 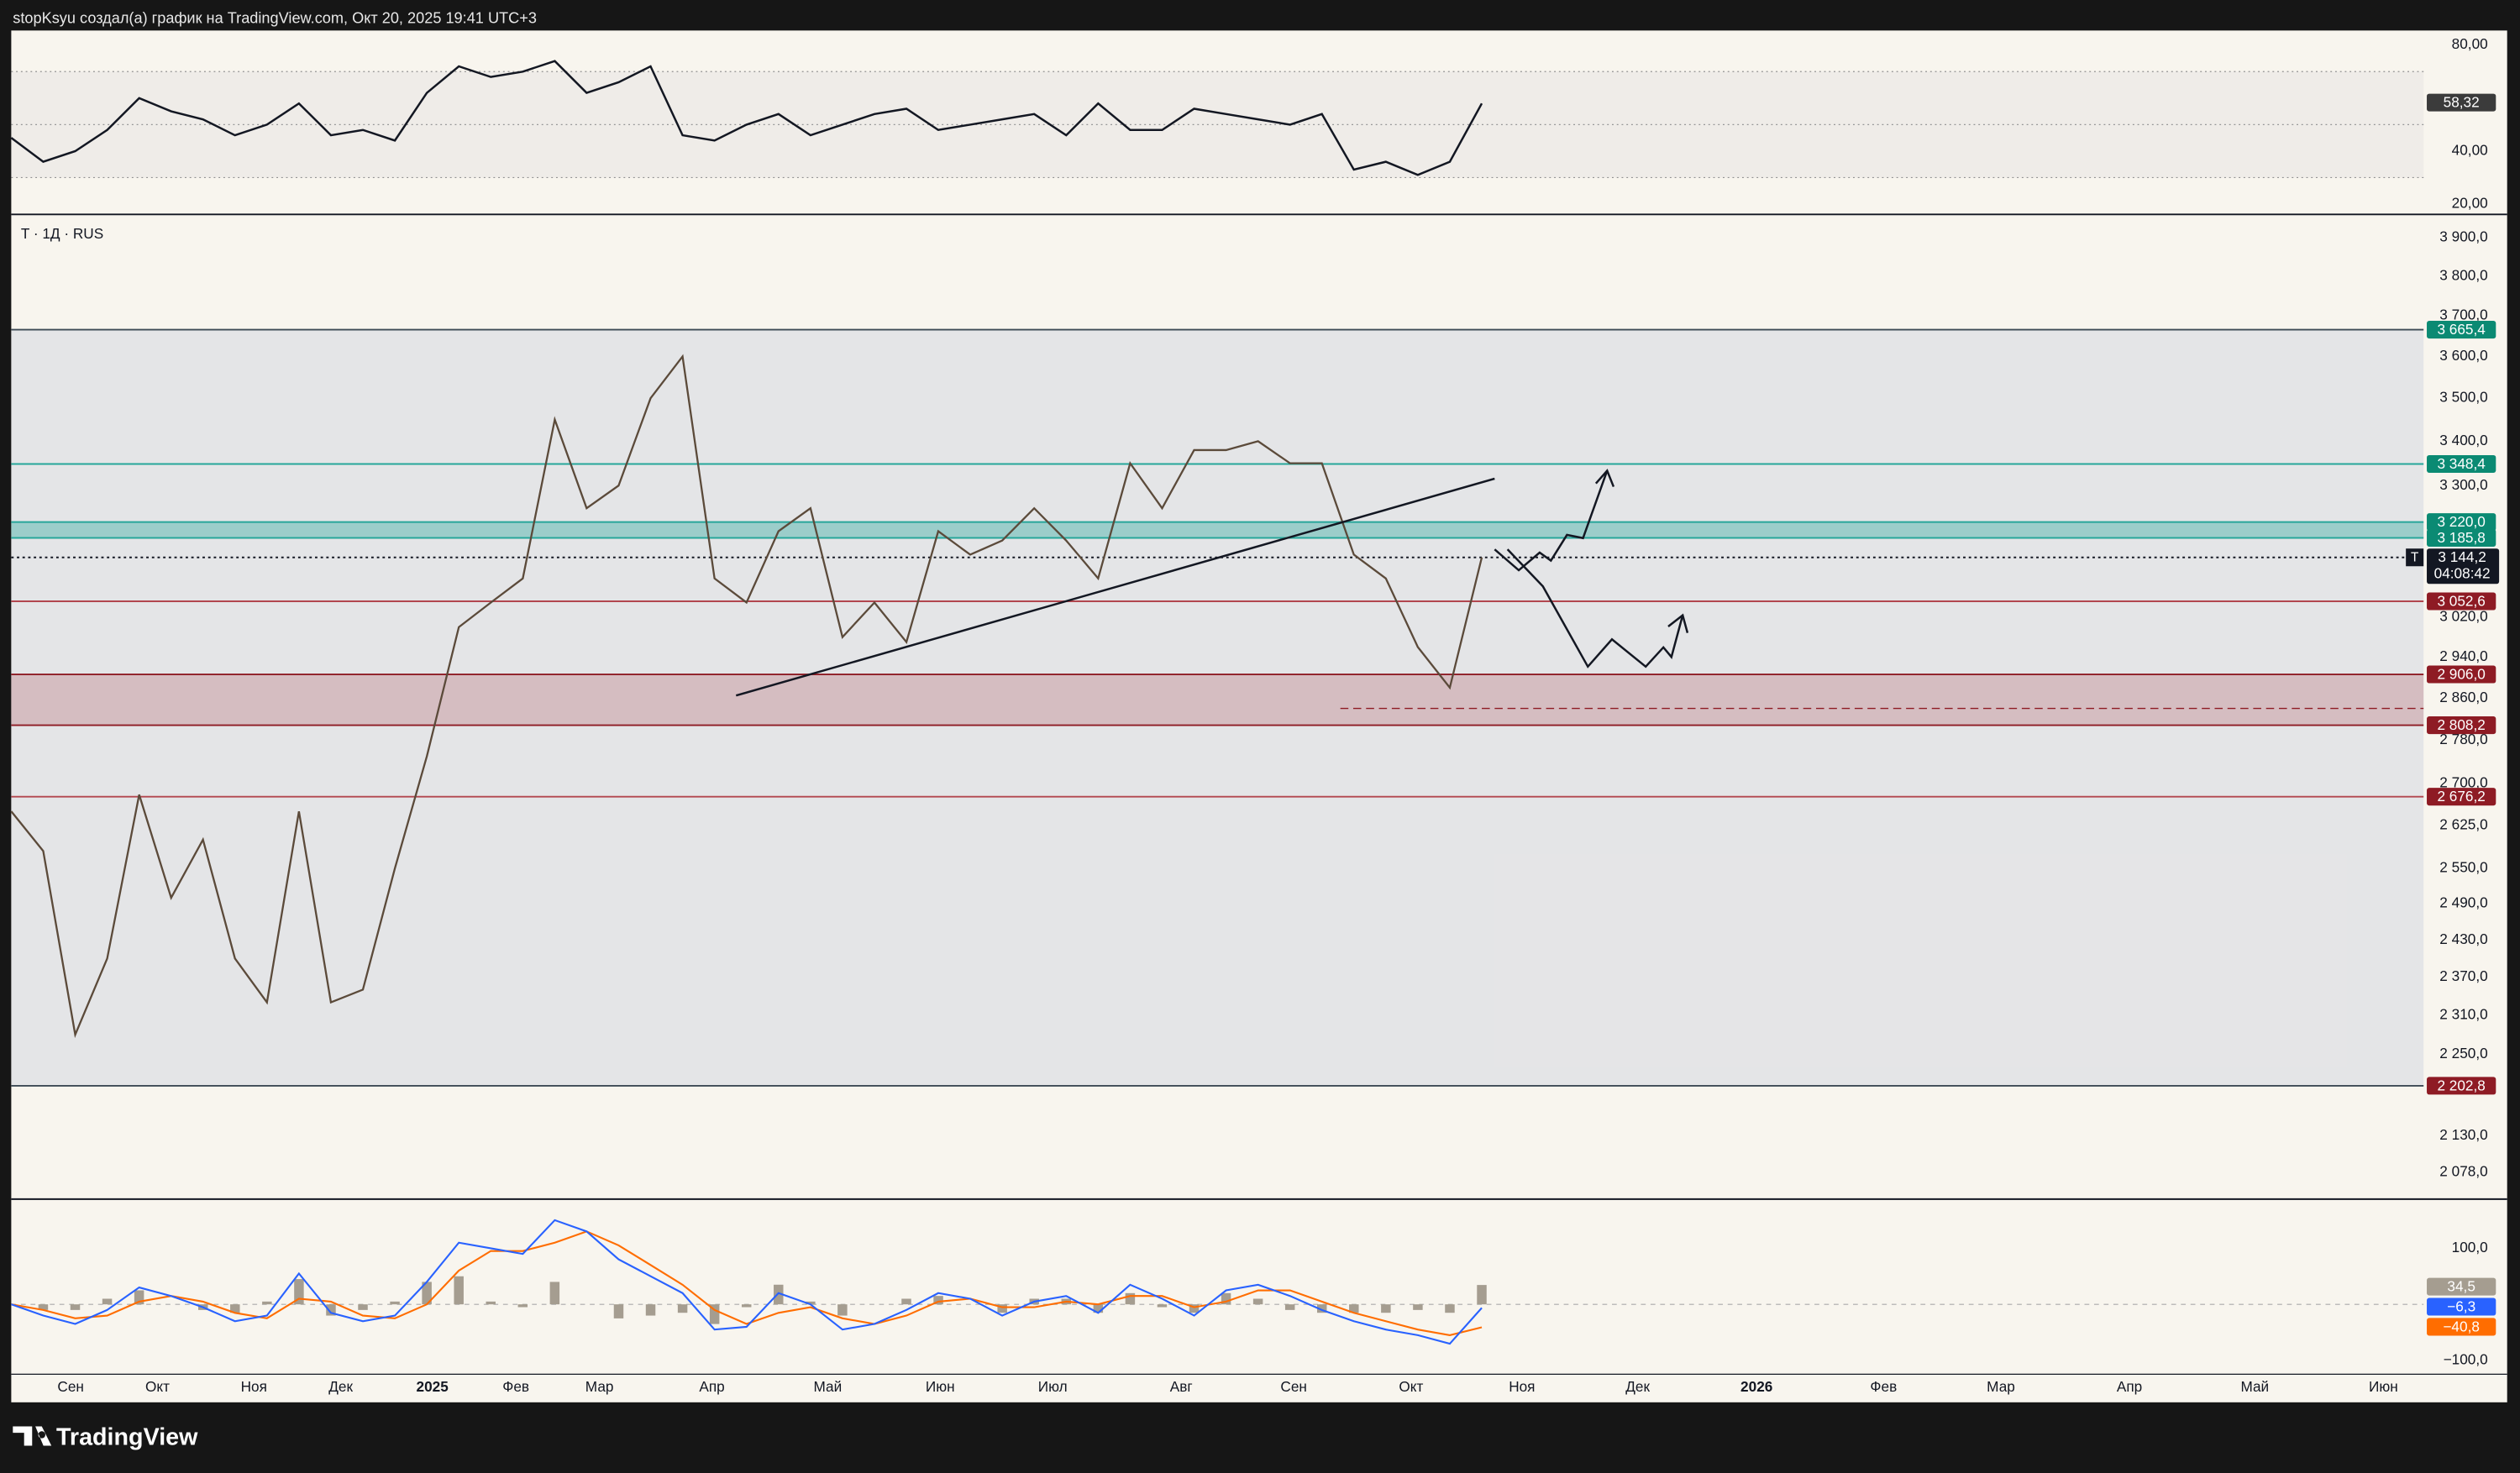 What do you see at coordinates (2463, 903) in the screenshot?
I see `y-tick-label: 2 490,0` at bounding box center [2463, 903].